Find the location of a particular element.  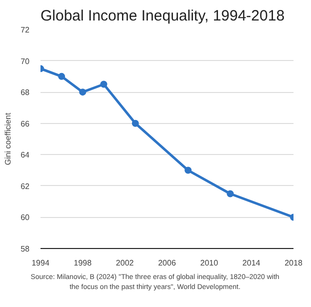

y-tick-label: 72 is located at coordinates (25, 30).